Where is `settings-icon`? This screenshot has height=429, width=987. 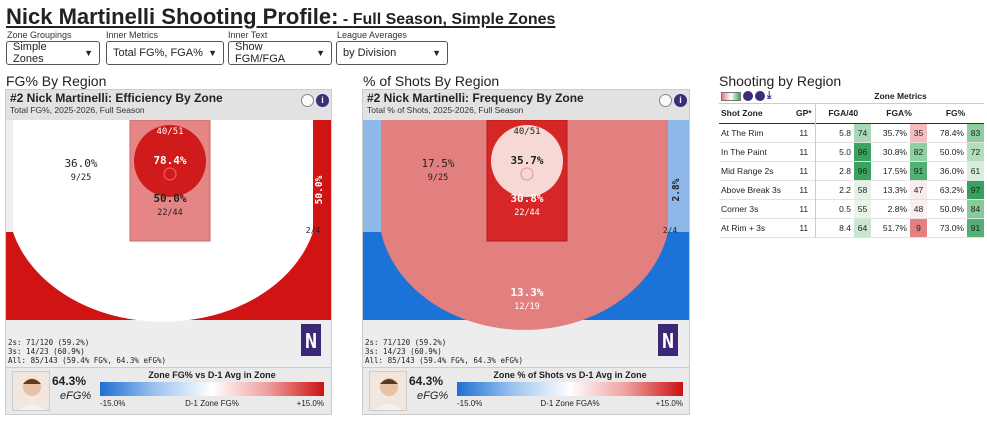
settings-icon is located at coordinates (748, 96).